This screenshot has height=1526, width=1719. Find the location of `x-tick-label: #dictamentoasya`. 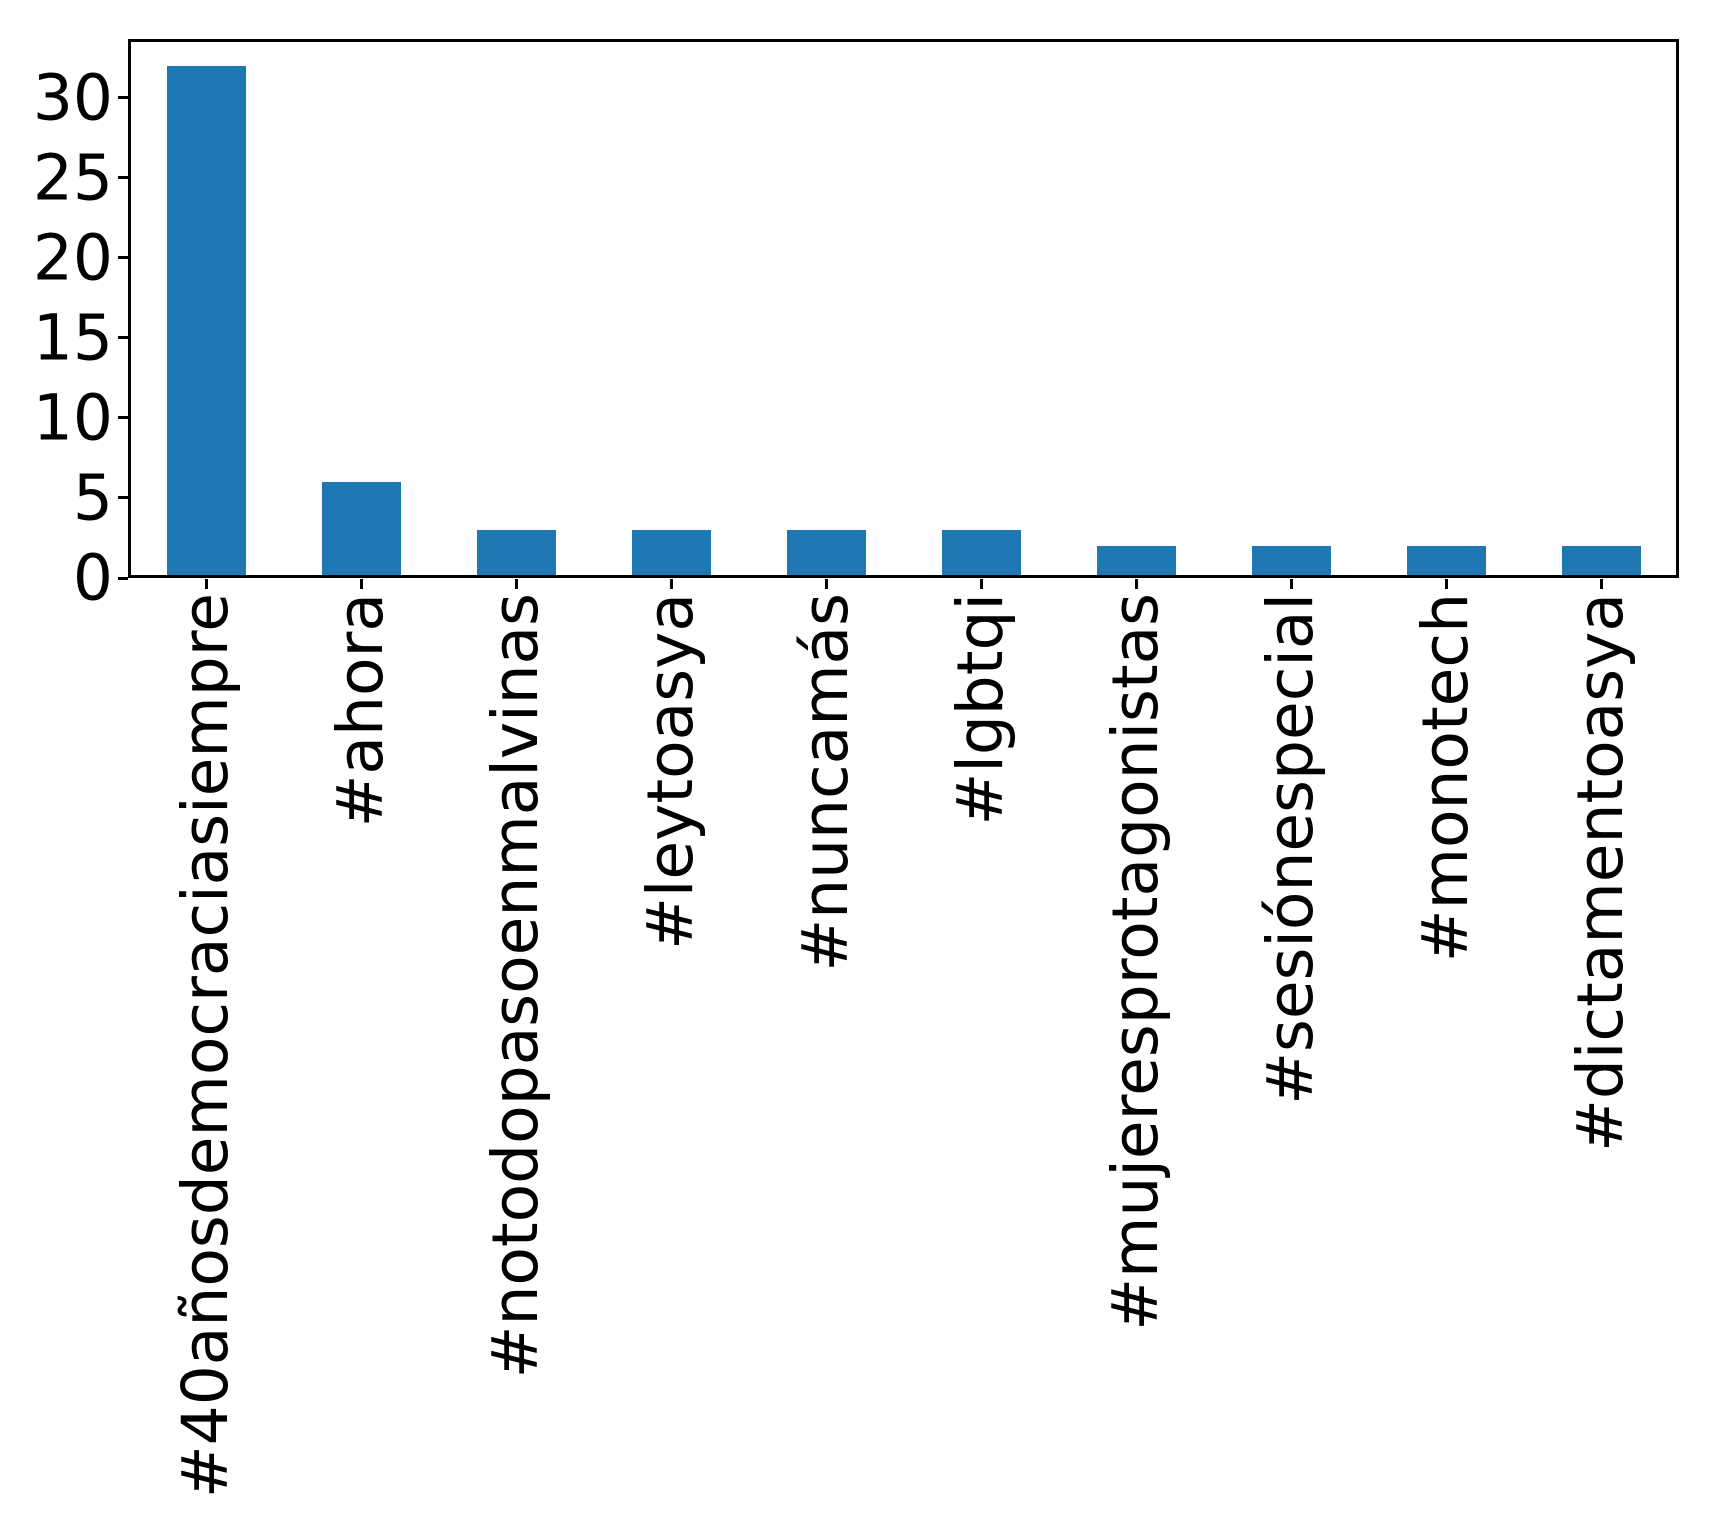

x-tick-label: #dictamentoasya is located at coordinates (1601, 872).